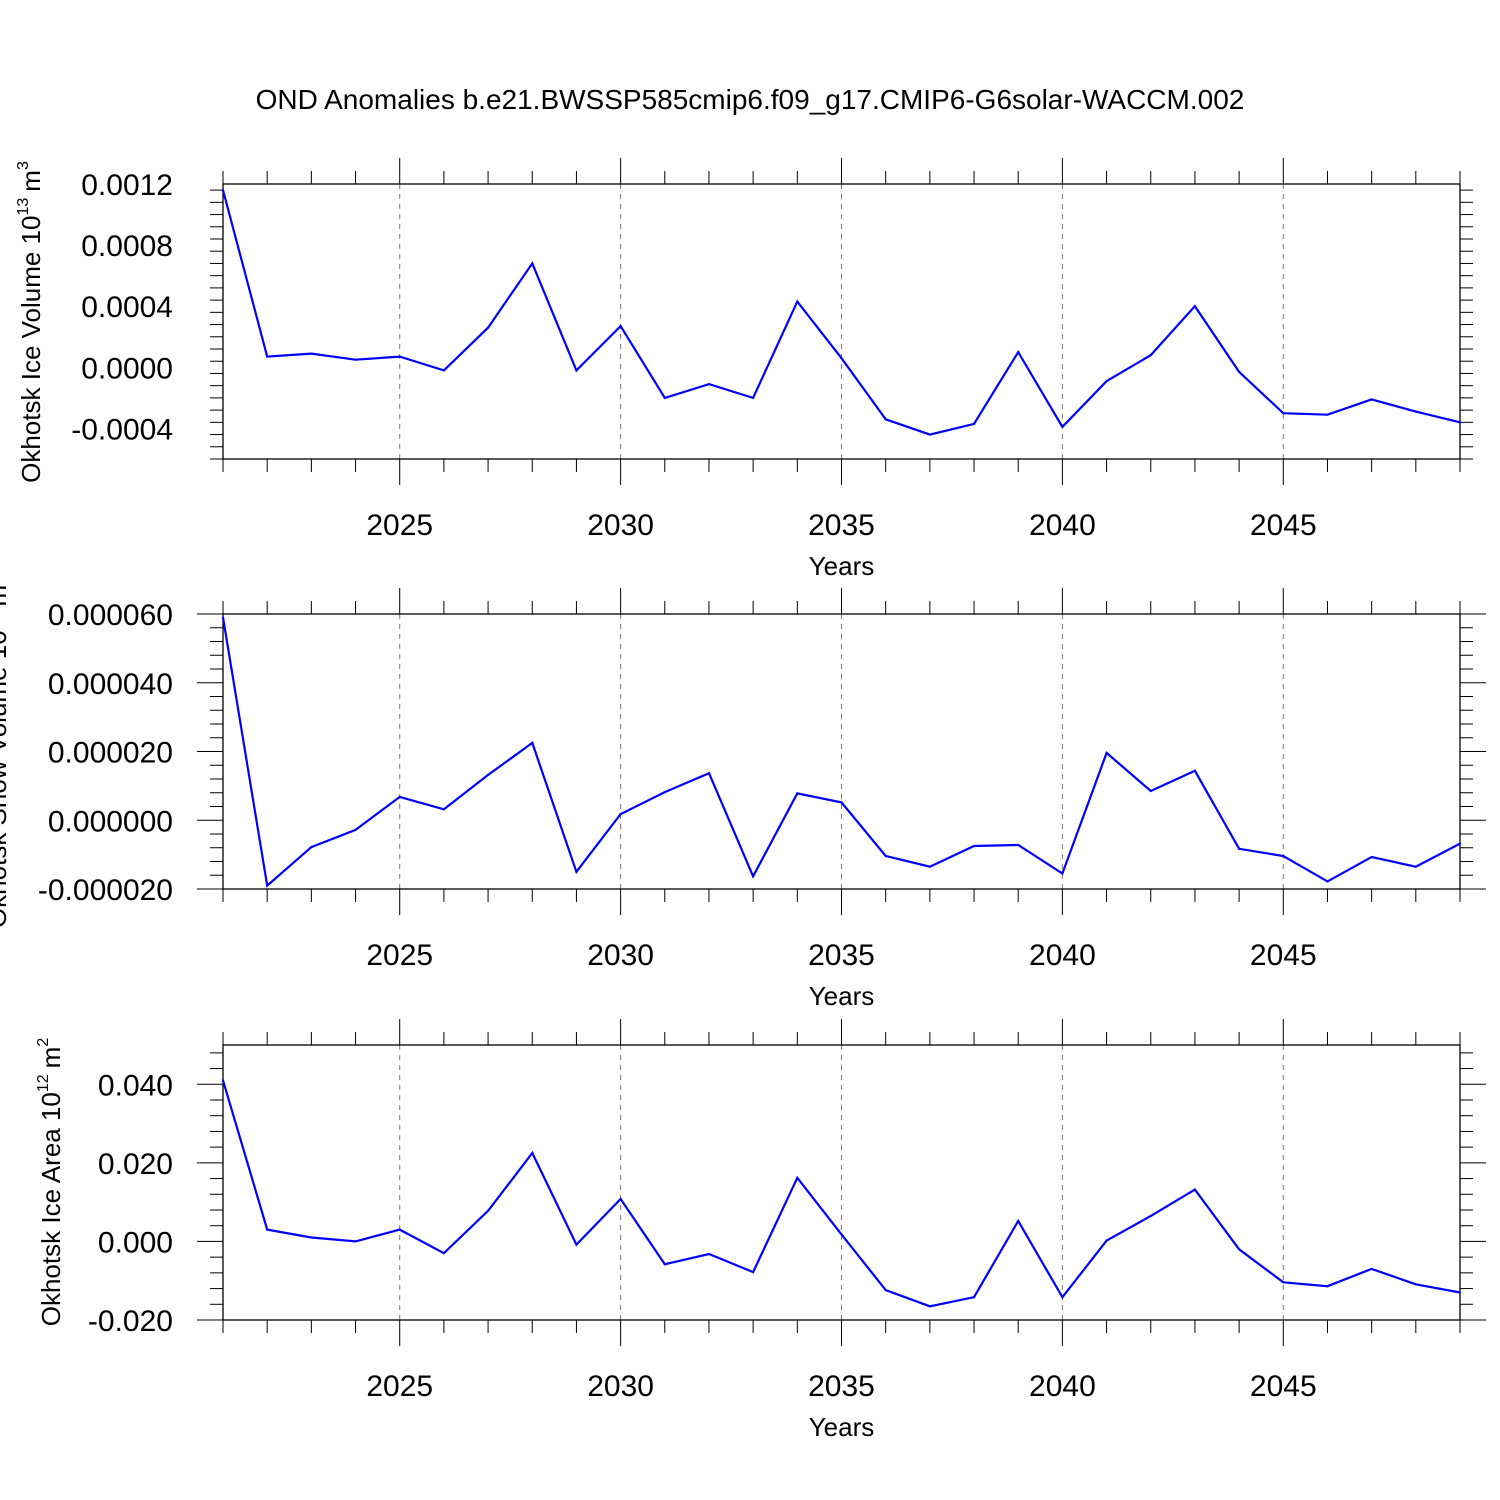 This screenshot has height=1500, width=1500. I want to click on series-line, so click(841, 1194).